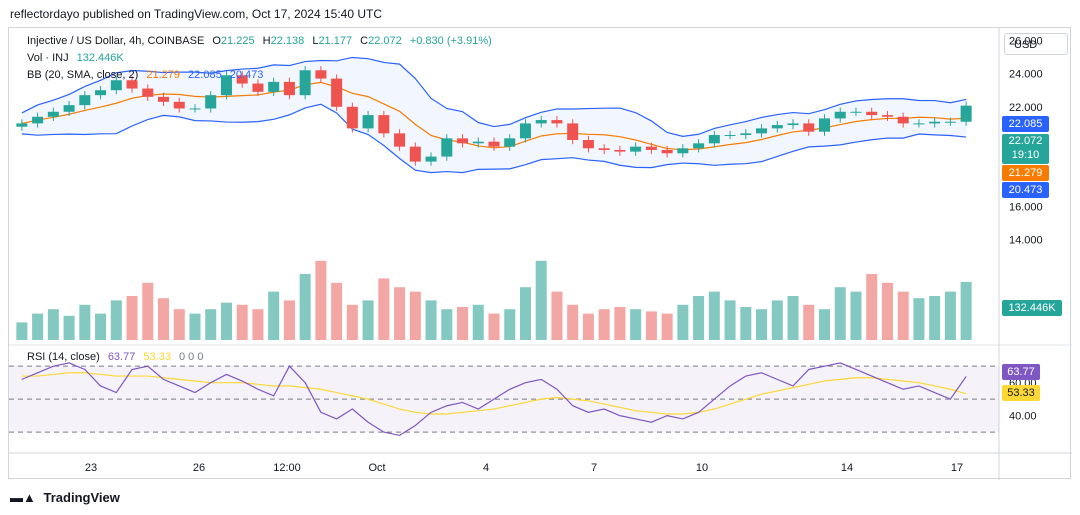 The height and width of the screenshot is (515, 1080). I want to click on time-tick-label: 26, so click(199, 468).